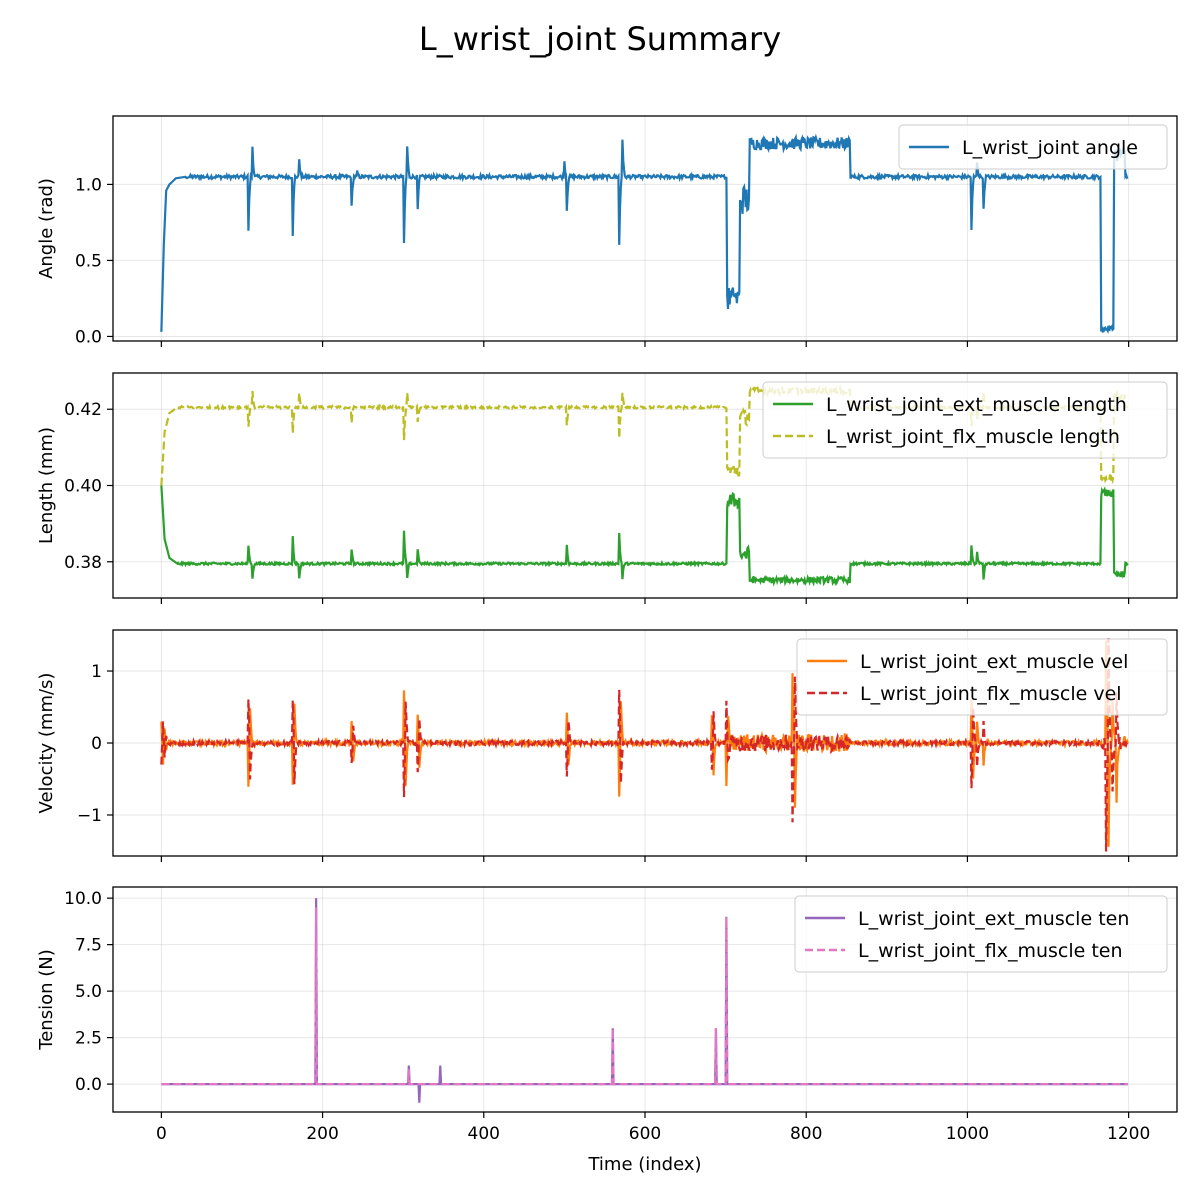  I want to click on y-tick-label: 0, so click(96, 744).